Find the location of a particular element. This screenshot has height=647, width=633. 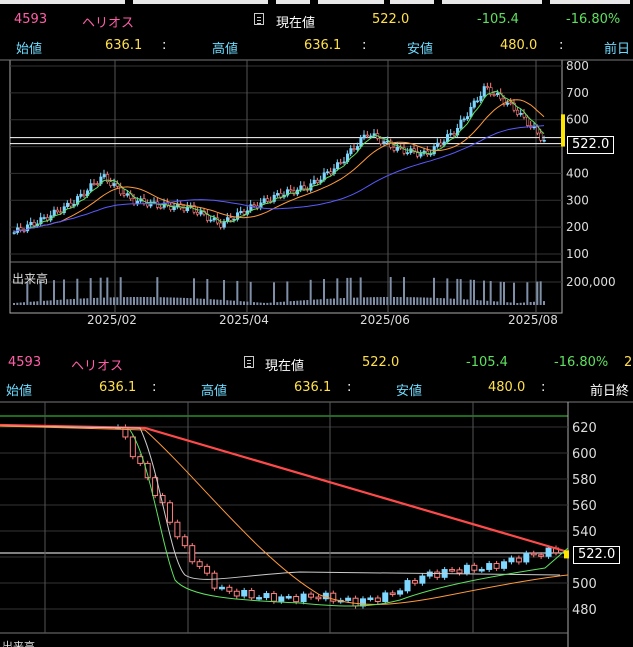

upper-y-tick-label: 300 is located at coordinates (577, 200).